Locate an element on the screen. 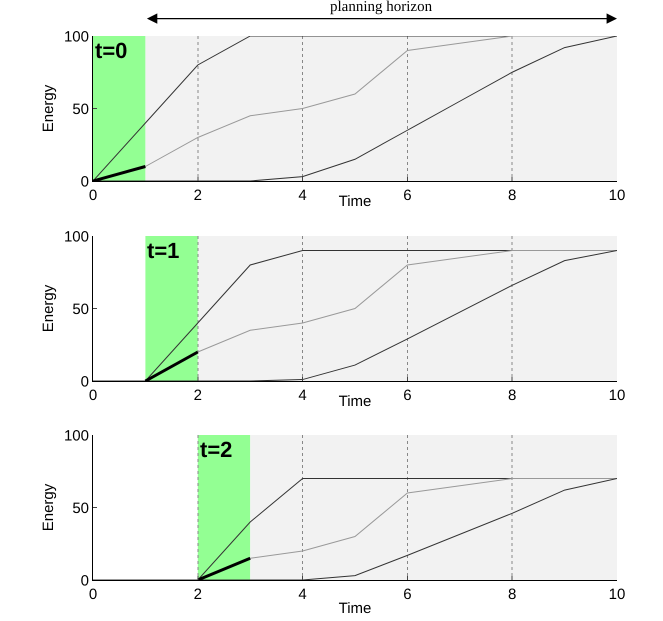 The width and height of the screenshot is (663, 621). band-label: t=2 is located at coordinates (216, 449).